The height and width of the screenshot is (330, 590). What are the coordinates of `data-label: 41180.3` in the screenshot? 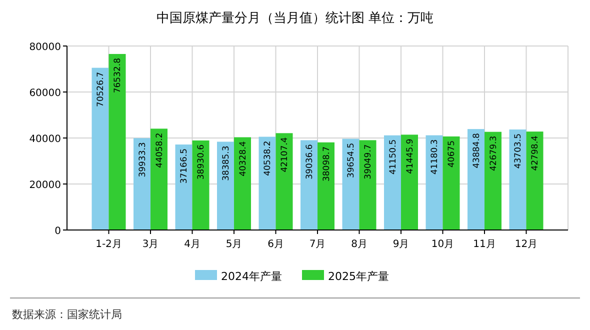 It's located at (435, 156).